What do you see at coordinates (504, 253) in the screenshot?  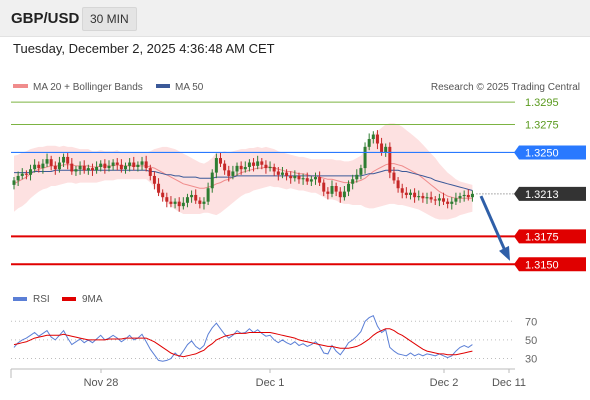 I see `forecast-arrow-head` at bounding box center [504, 253].